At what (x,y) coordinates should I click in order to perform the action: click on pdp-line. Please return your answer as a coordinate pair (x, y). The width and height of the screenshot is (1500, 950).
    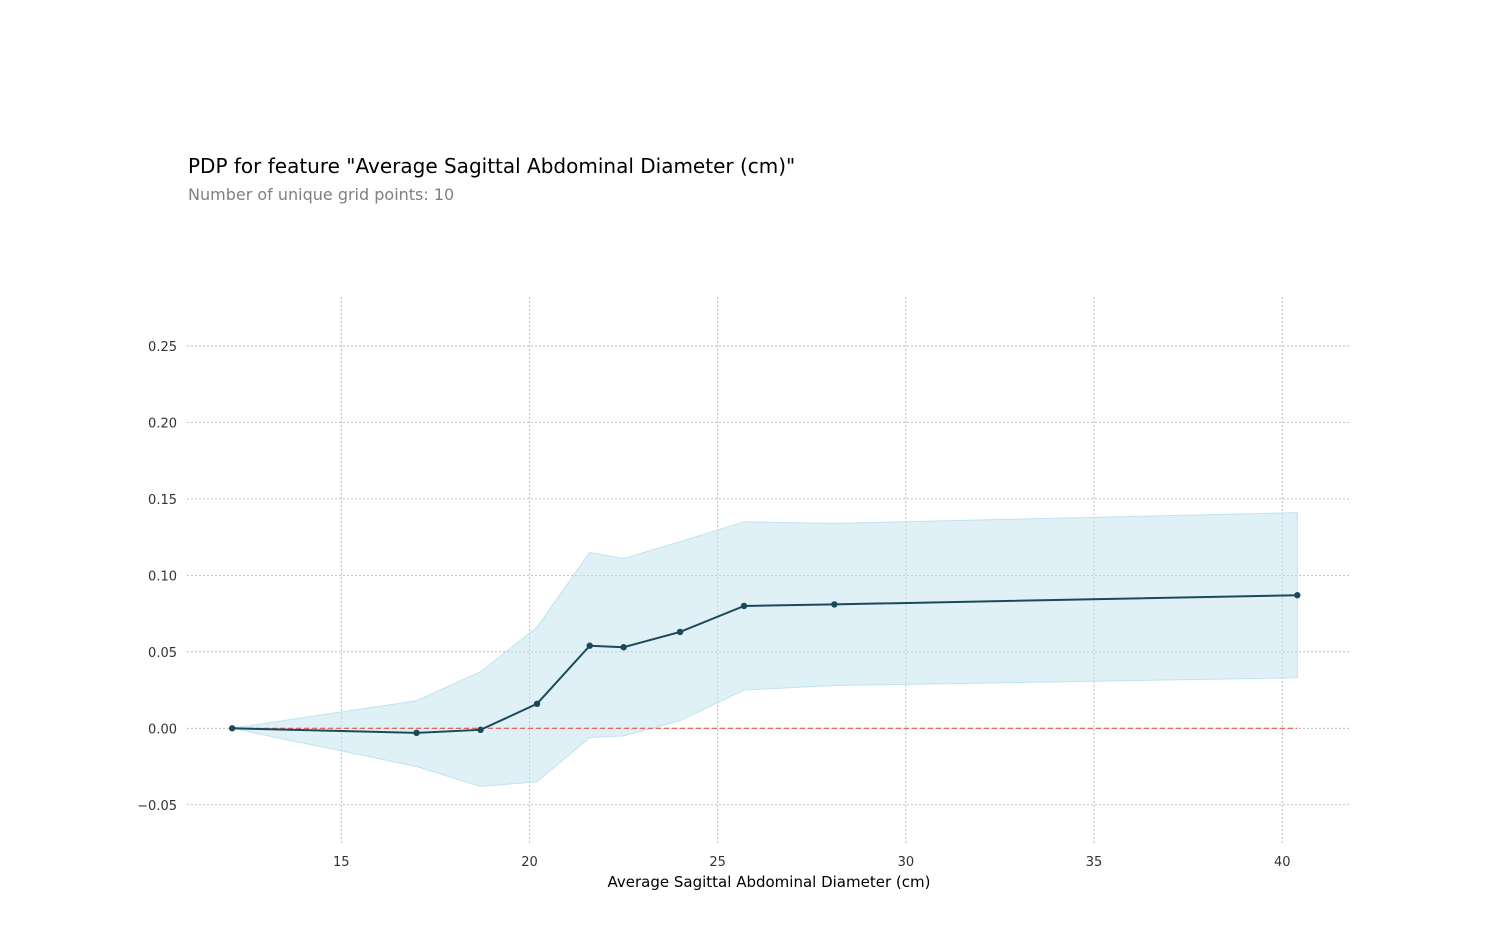
    Looking at the image, I should click on (765, 664).